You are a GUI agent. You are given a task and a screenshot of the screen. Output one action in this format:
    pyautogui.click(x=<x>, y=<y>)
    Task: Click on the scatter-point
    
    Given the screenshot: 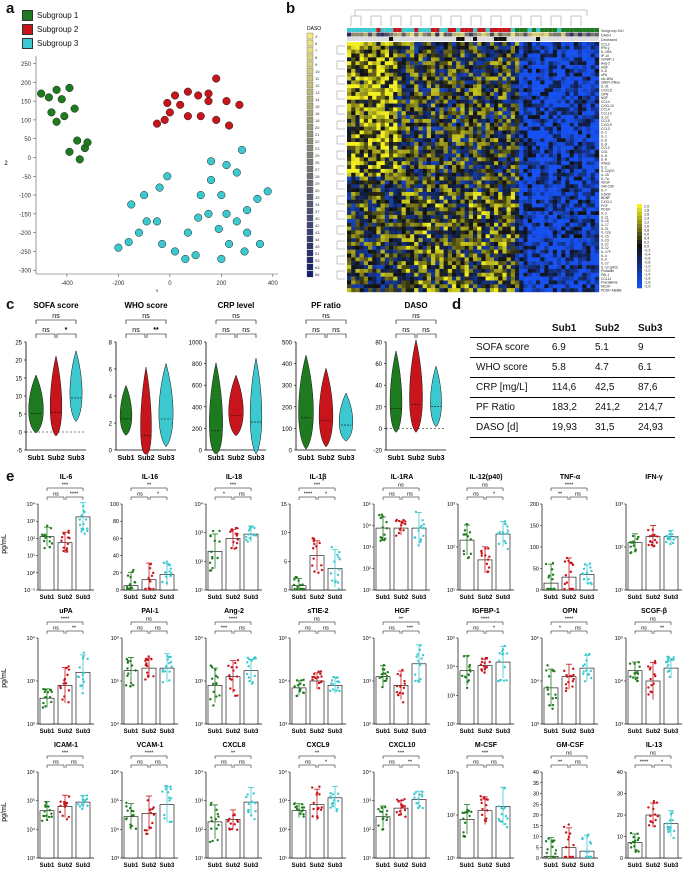 What is the action you would take?
    pyautogui.click(x=69, y=87)
    